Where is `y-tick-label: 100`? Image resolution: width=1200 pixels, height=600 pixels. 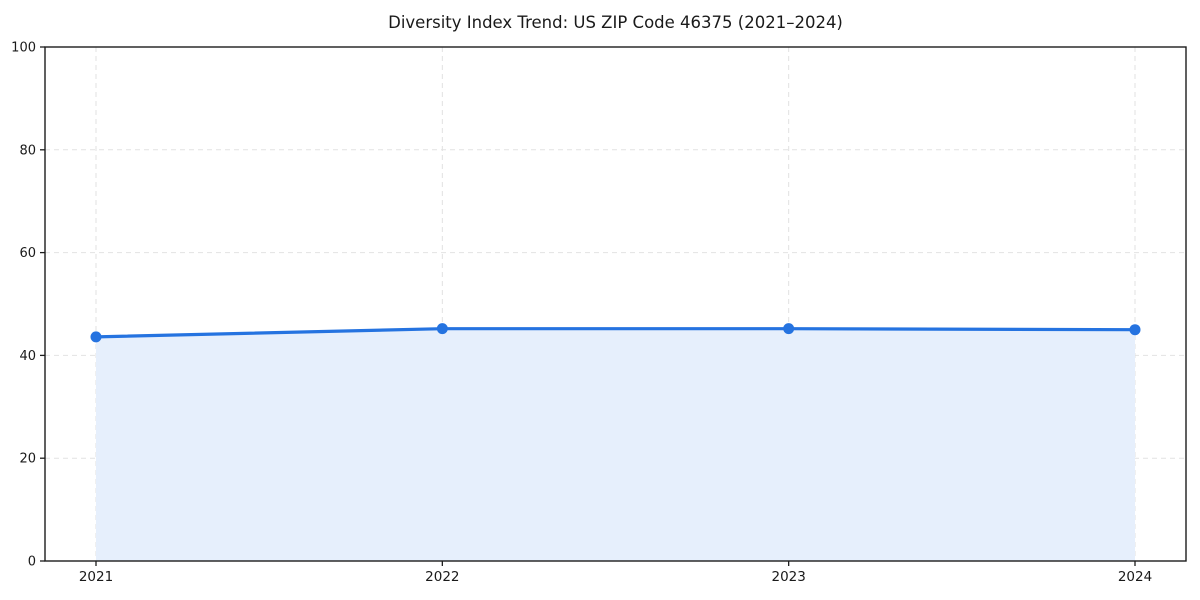 y-tick-label: 100 is located at coordinates (23, 48).